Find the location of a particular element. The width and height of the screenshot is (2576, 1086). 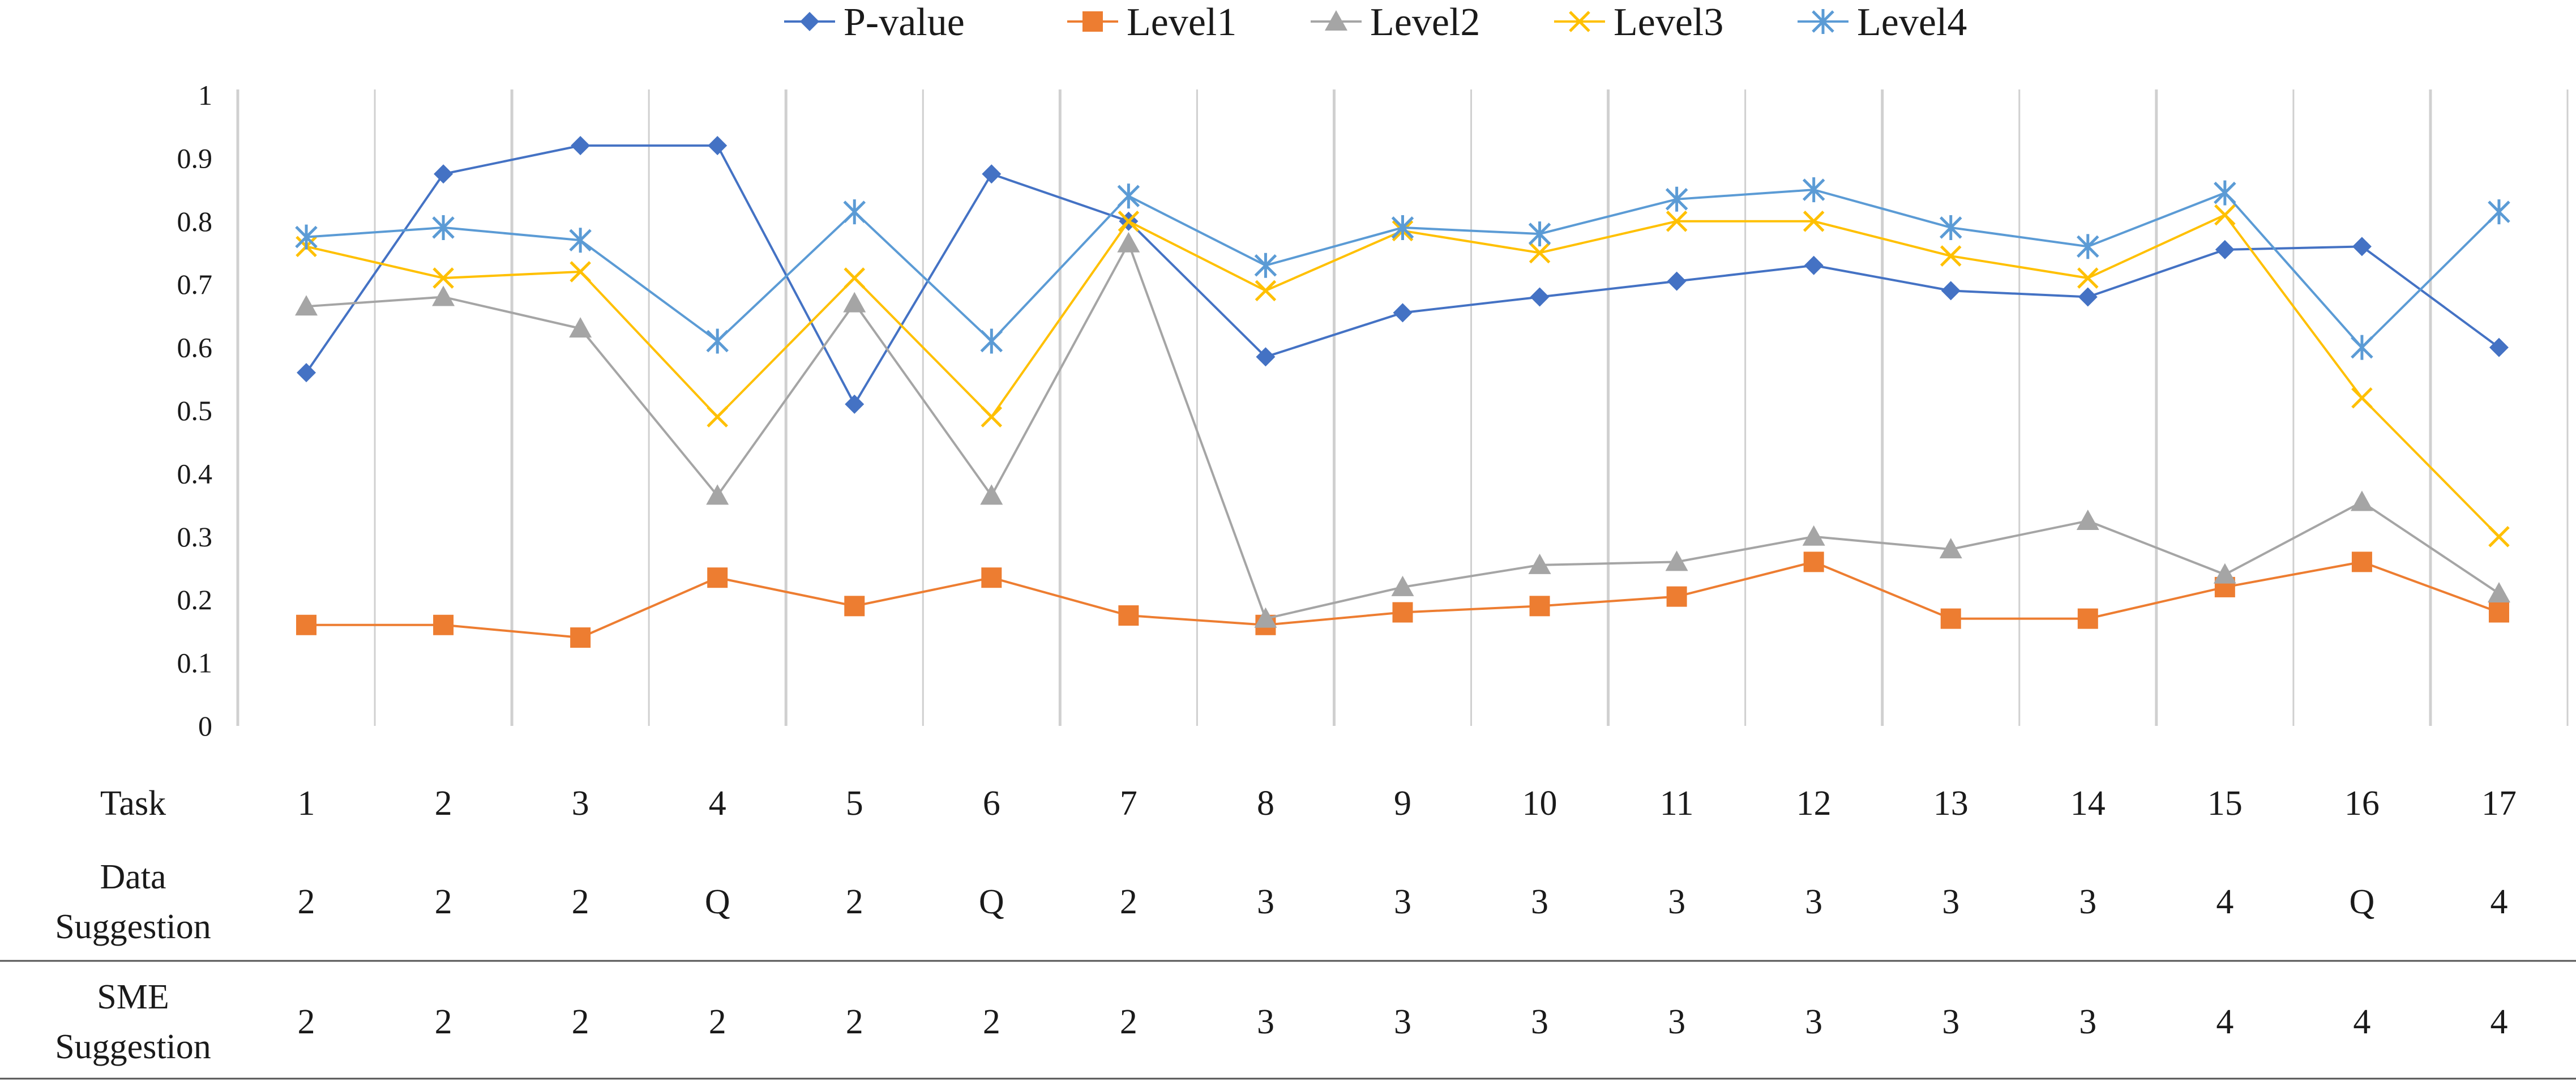

legend-item: Level2 is located at coordinates (1395, 22).